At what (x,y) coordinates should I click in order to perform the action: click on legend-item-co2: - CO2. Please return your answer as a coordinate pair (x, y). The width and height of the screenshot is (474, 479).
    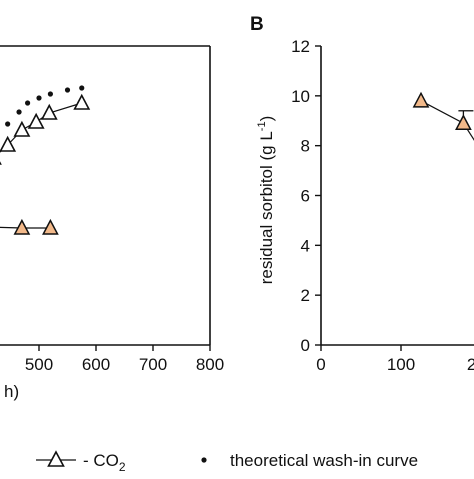
    Looking at the image, I should click on (81, 462).